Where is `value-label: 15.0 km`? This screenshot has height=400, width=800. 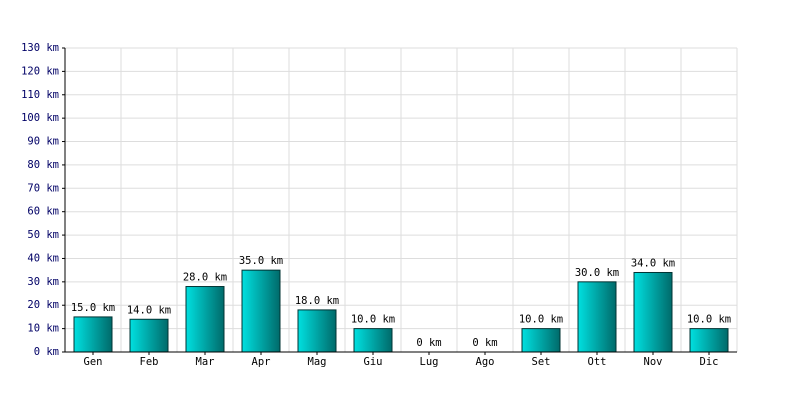
value-label: 15.0 km is located at coordinates (93, 308).